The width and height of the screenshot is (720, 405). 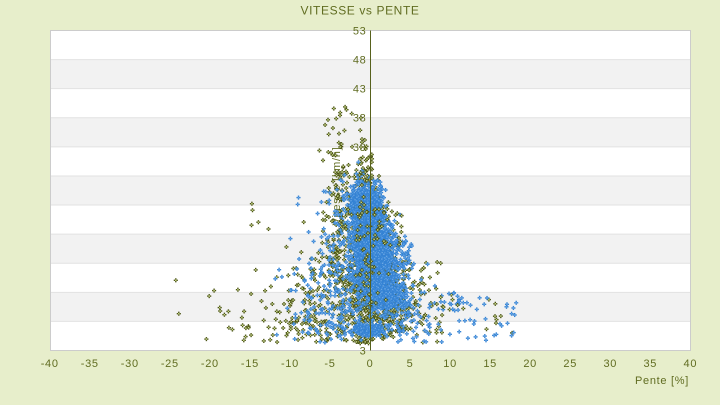 What do you see at coordinates (170, 364) in the screenshot?
I see `svg-text: -25` at bounding box center [170, 364].